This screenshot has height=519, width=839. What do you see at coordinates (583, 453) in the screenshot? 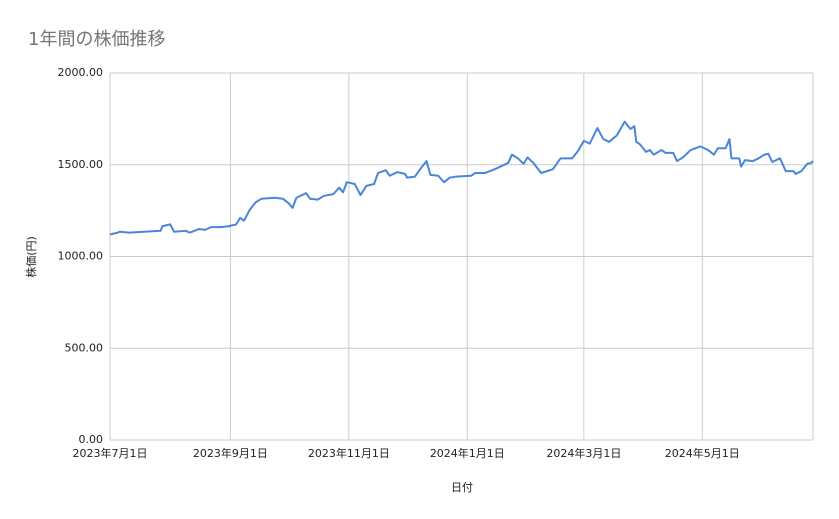
I see `x-tick-label: 2024年3月1日` at bounding box center [583, 453].